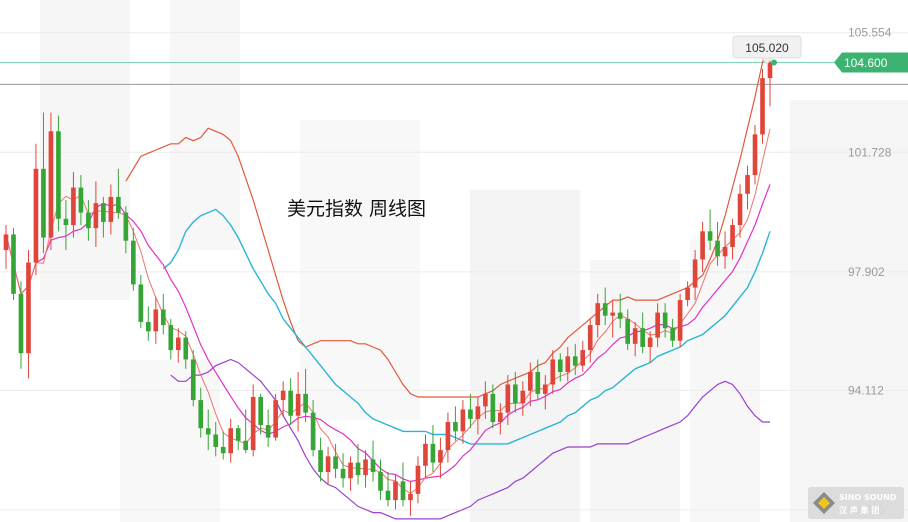  I want to click on svg-text: 汉 声 集 团, so click(859, 510).